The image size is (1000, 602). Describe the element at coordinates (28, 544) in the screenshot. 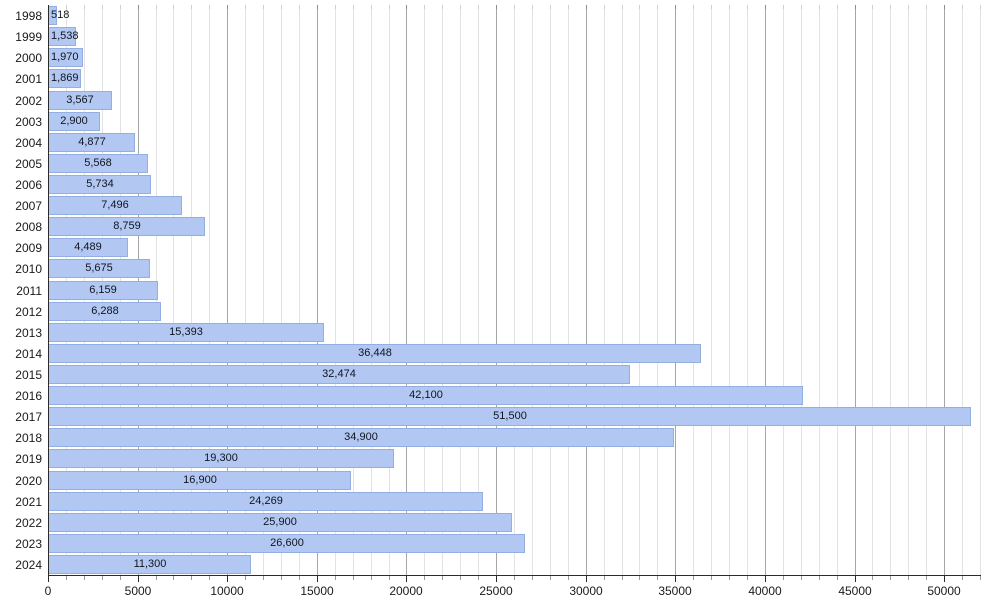

I see `y-axis-label-2023: 2023` at that location.